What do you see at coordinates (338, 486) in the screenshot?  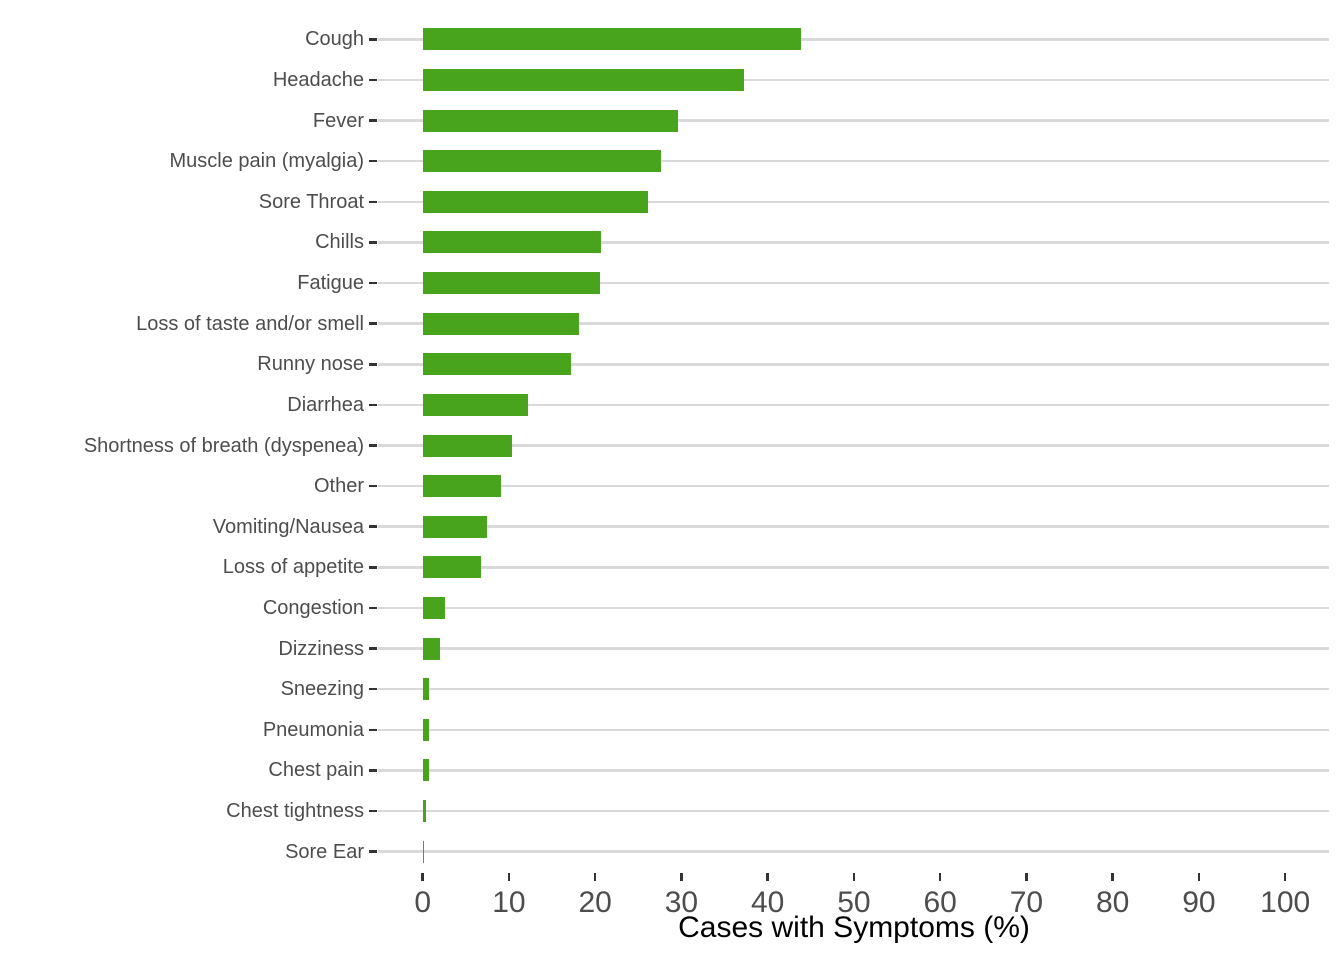 I see `y-axis-label: Other` at bounding box center [338, 486].